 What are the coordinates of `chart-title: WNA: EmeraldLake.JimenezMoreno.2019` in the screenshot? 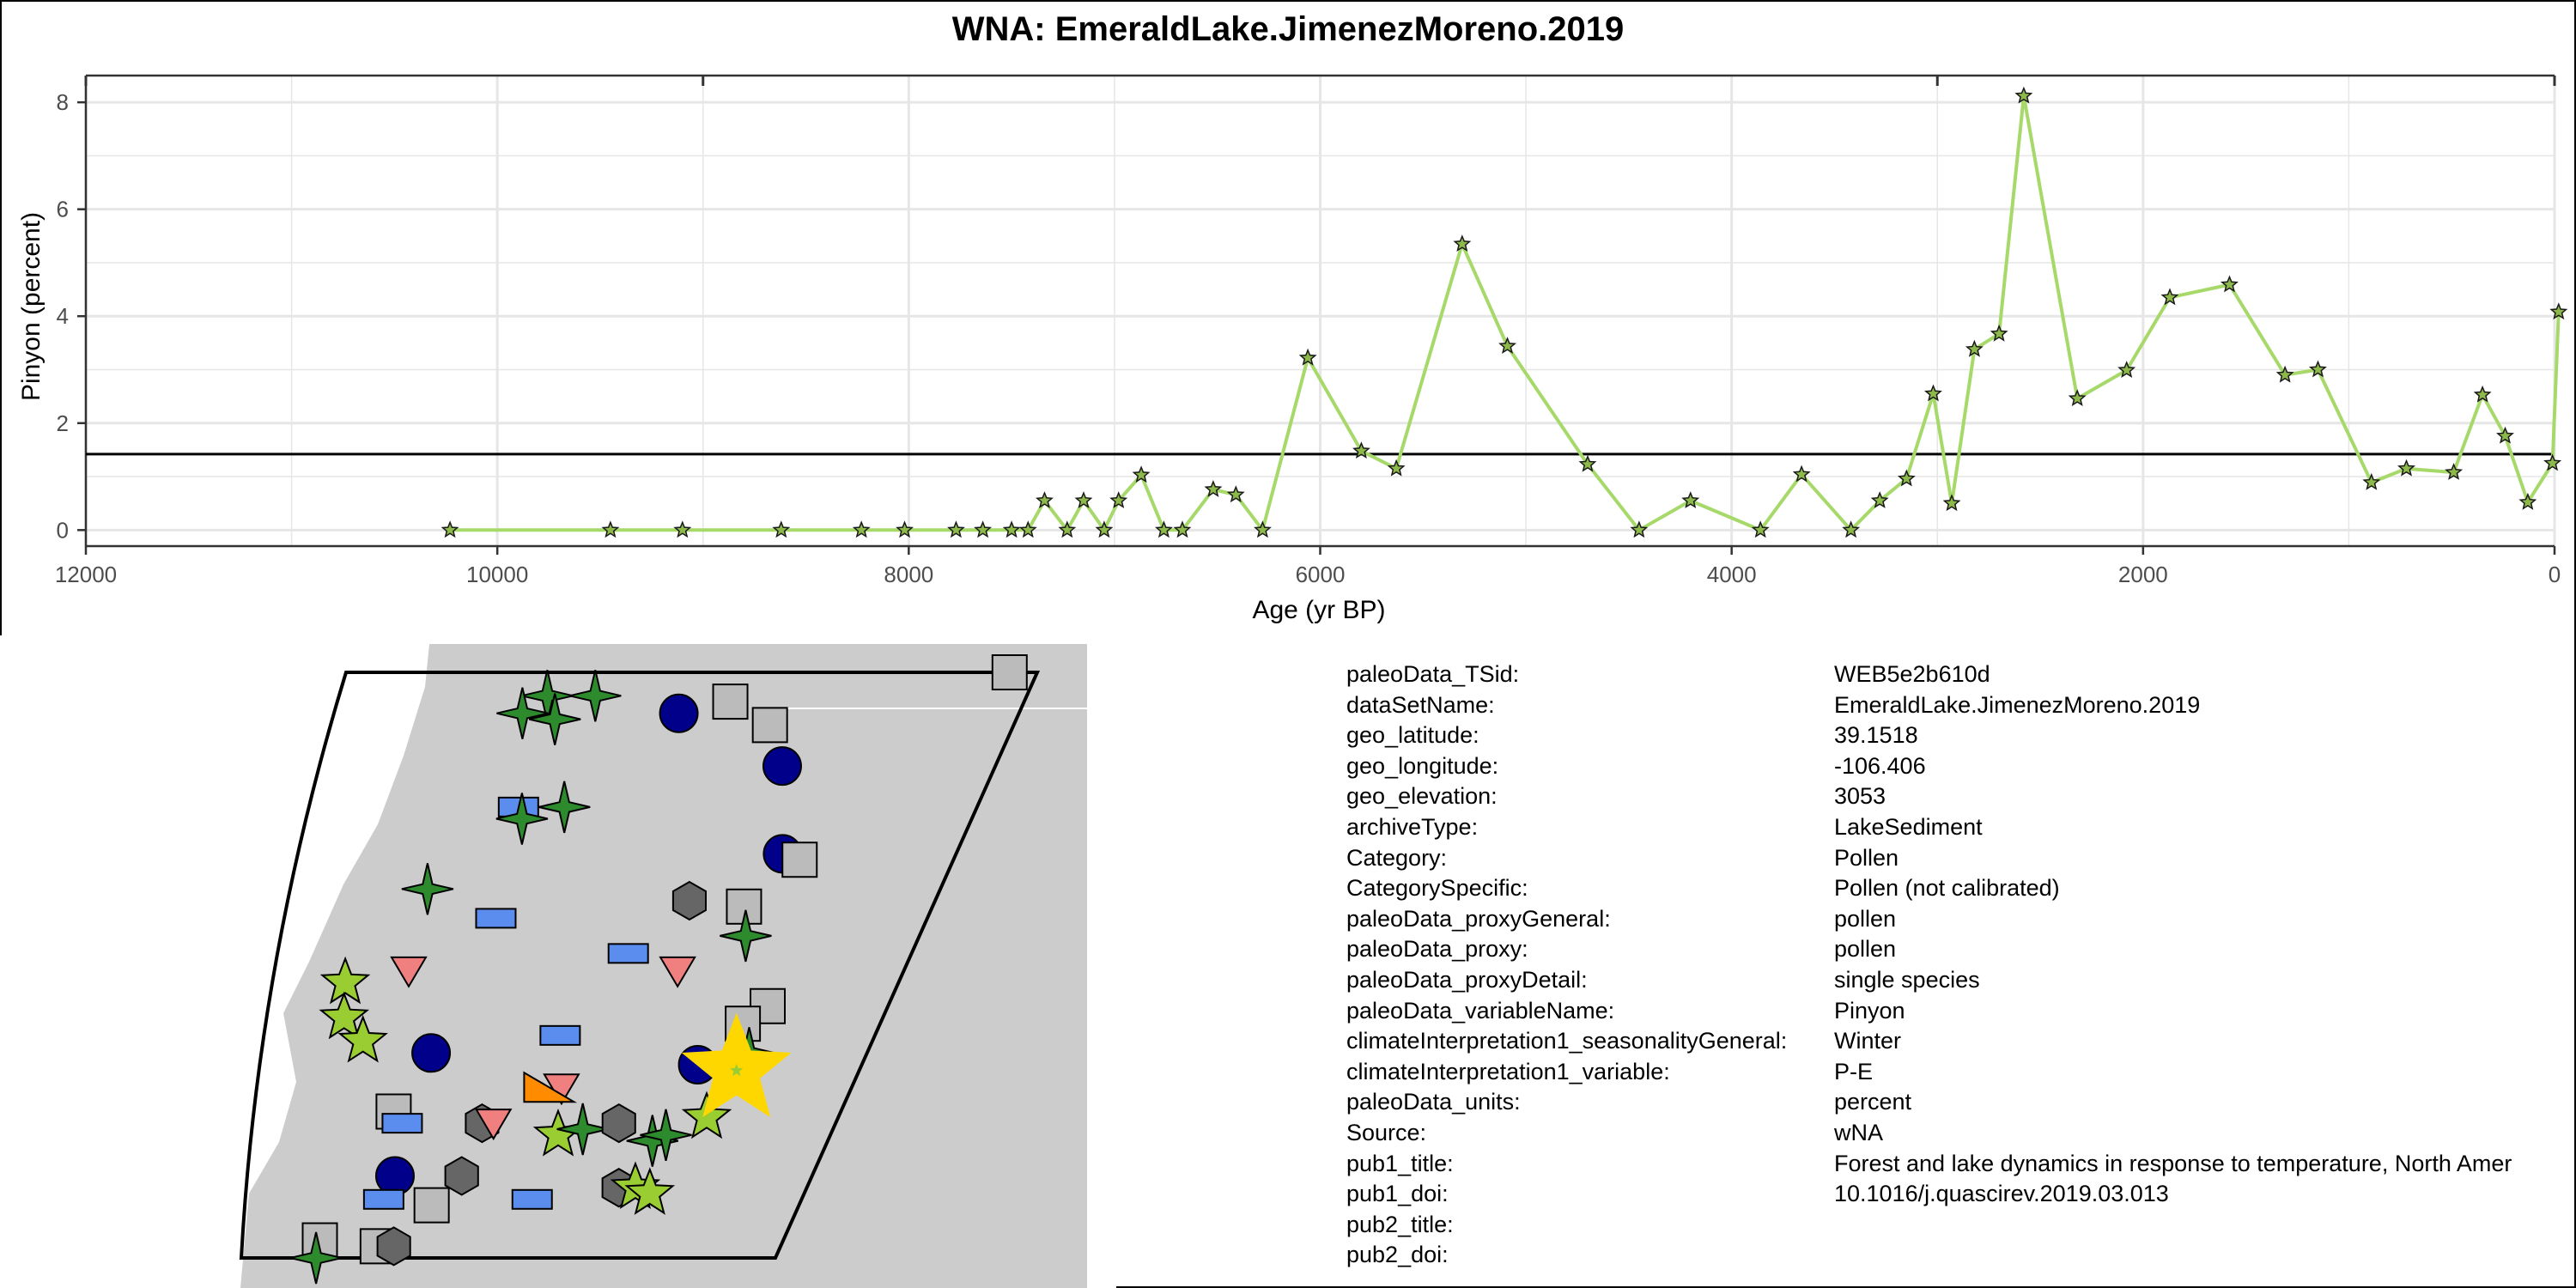 It's located at (1288, 29).